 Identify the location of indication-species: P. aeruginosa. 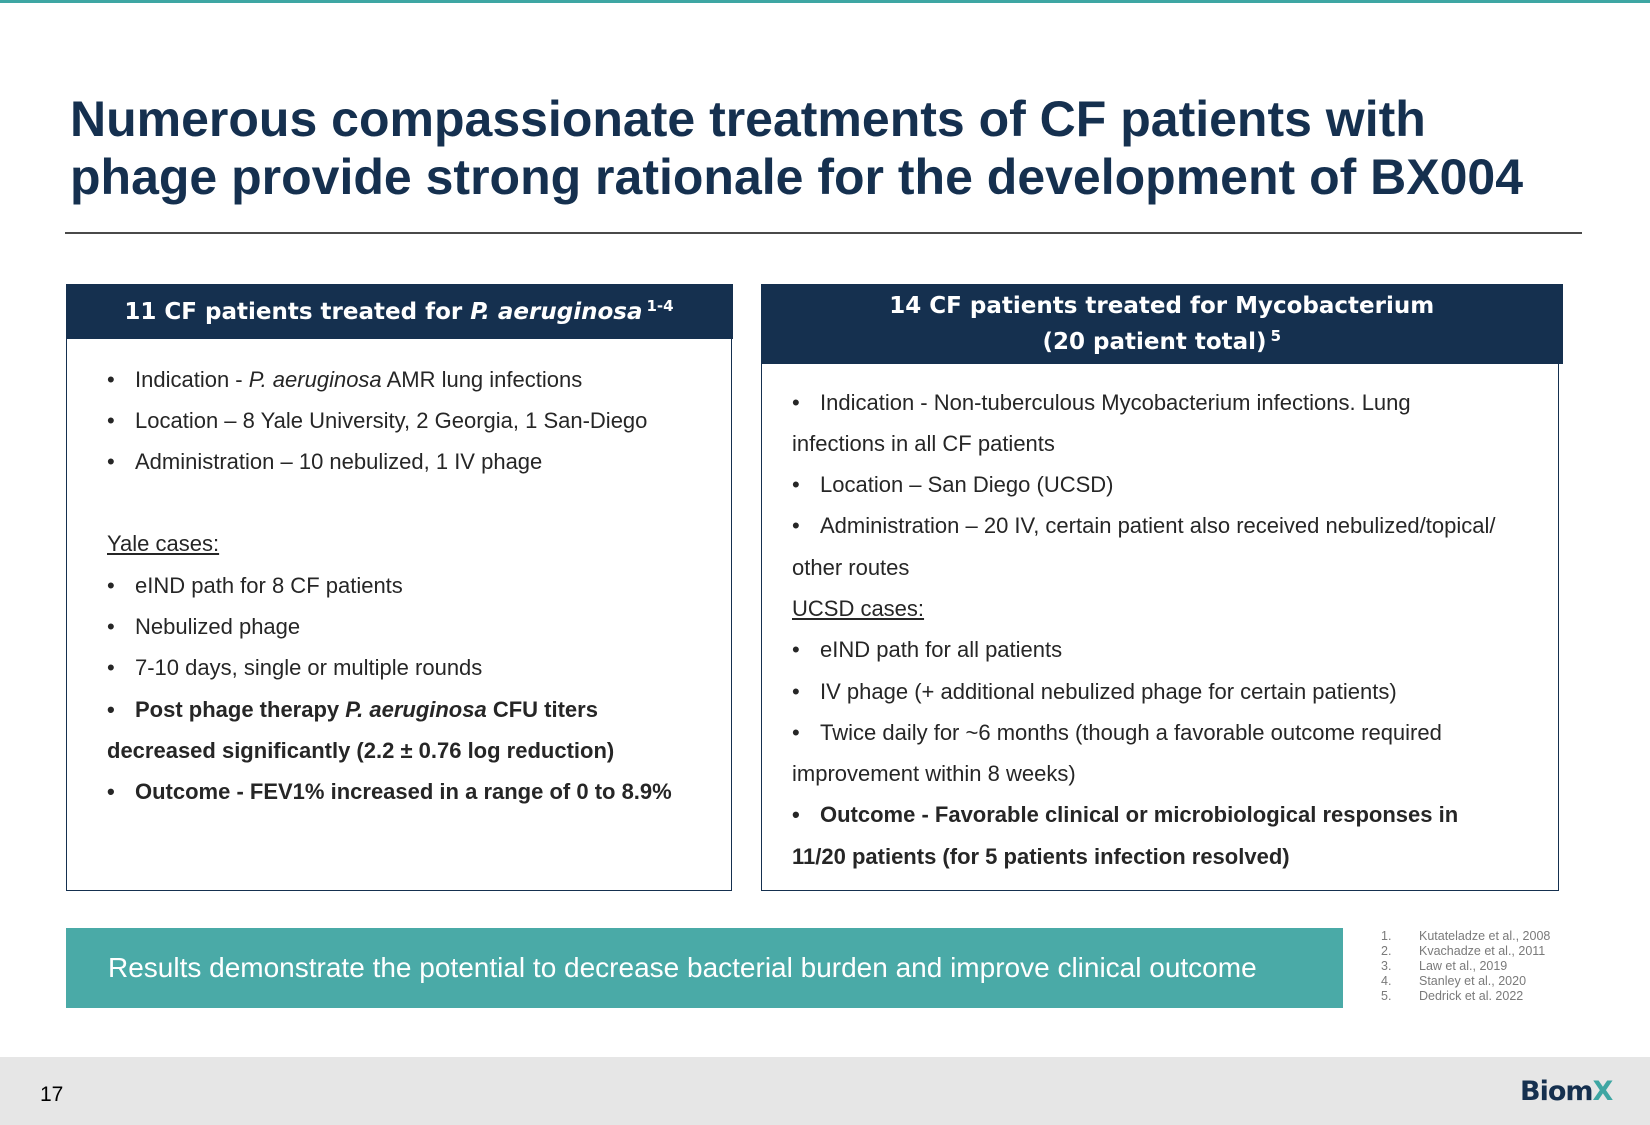
(315, 379).